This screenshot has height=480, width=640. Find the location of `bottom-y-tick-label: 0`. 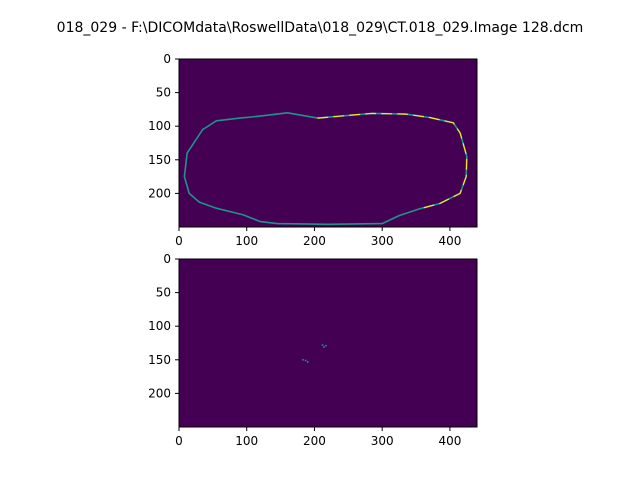

bottom-y-tick-label: 0 is located at coordinates (167, 259).